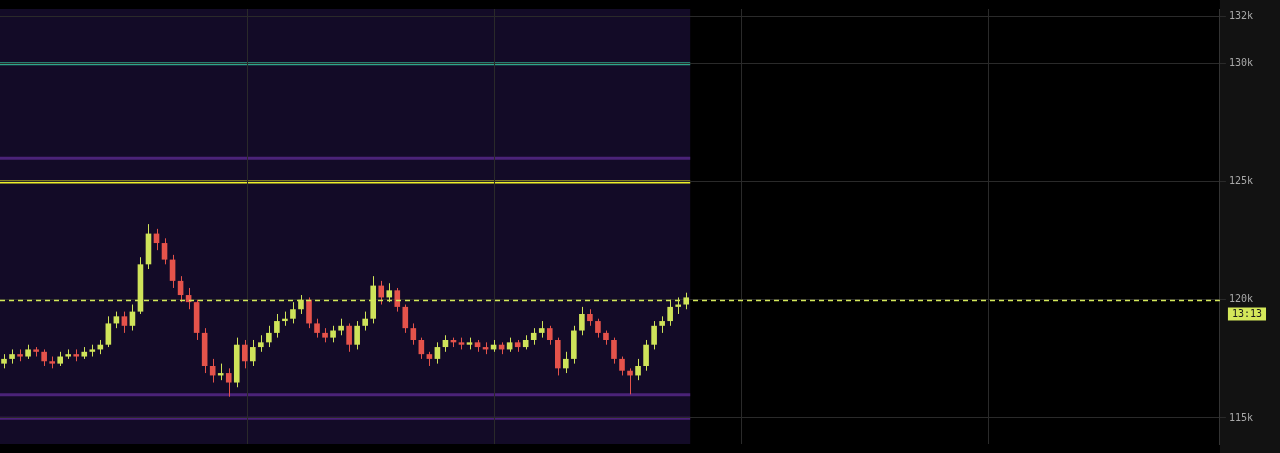 Image resolution: width=1280 pixels, height=453 pixels. Describe the element at coordinates (1241, 299) in the screenshot. I see `y-tick-label: 120k` at that location.